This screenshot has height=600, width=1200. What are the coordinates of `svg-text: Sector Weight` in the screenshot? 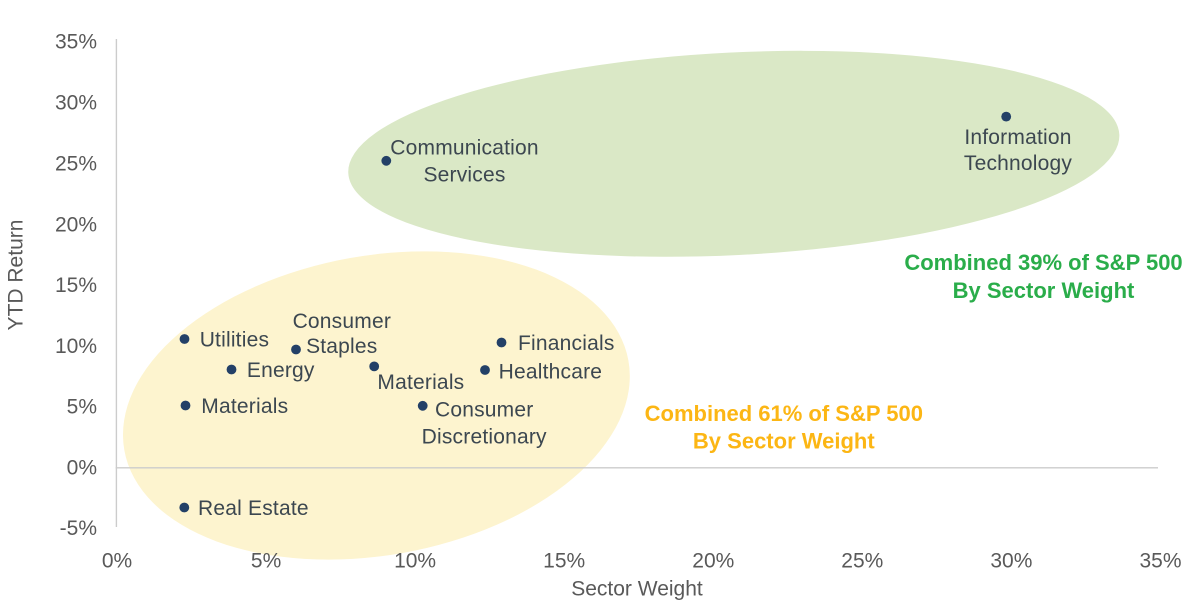 It's located at (637, 589).